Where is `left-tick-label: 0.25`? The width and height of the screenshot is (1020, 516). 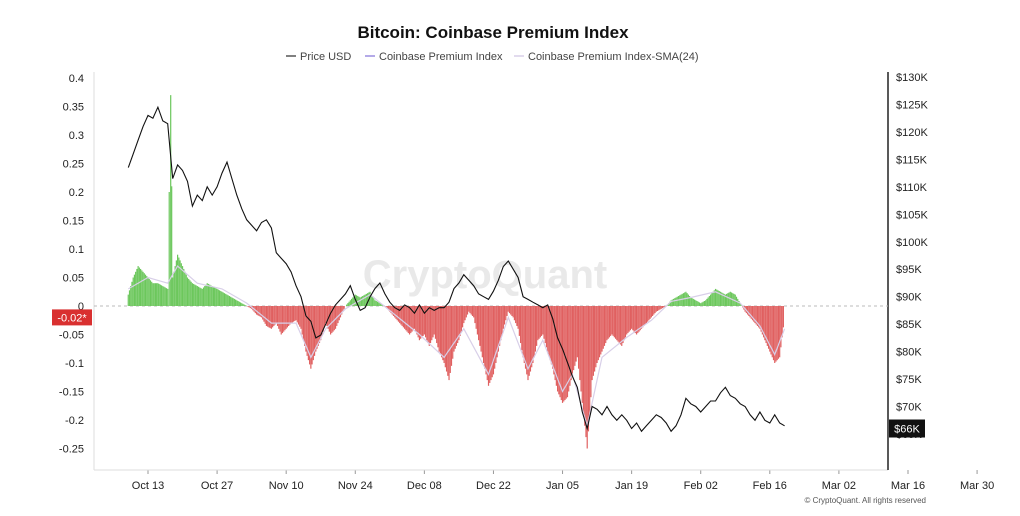 left-tick-label: 0.25 is located at coordinates (73, 165).